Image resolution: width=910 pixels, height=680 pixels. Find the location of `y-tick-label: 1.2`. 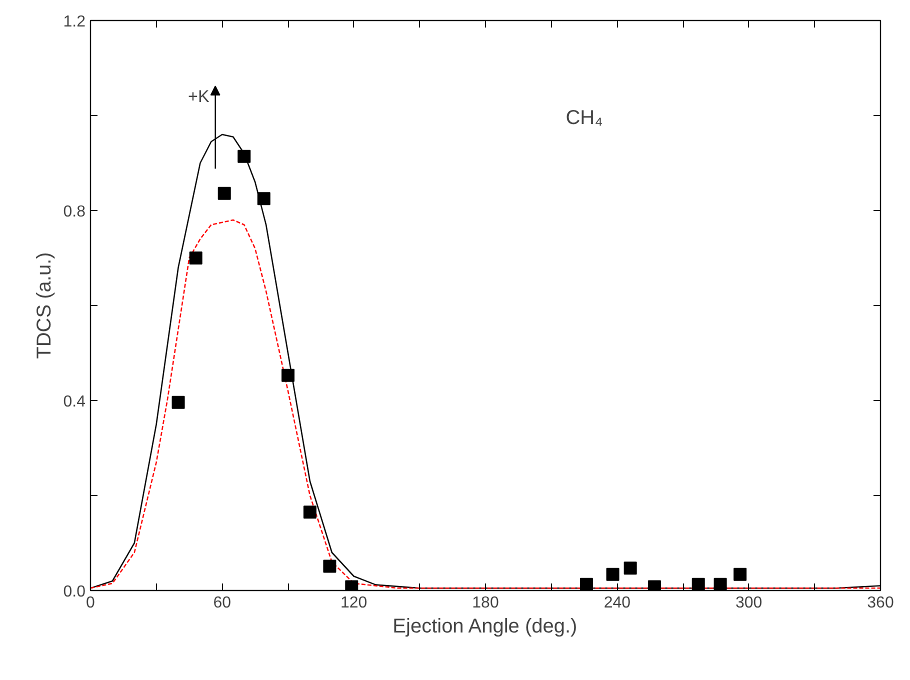

y-tick-label: 1.2 is located at coordinates (74, 22).